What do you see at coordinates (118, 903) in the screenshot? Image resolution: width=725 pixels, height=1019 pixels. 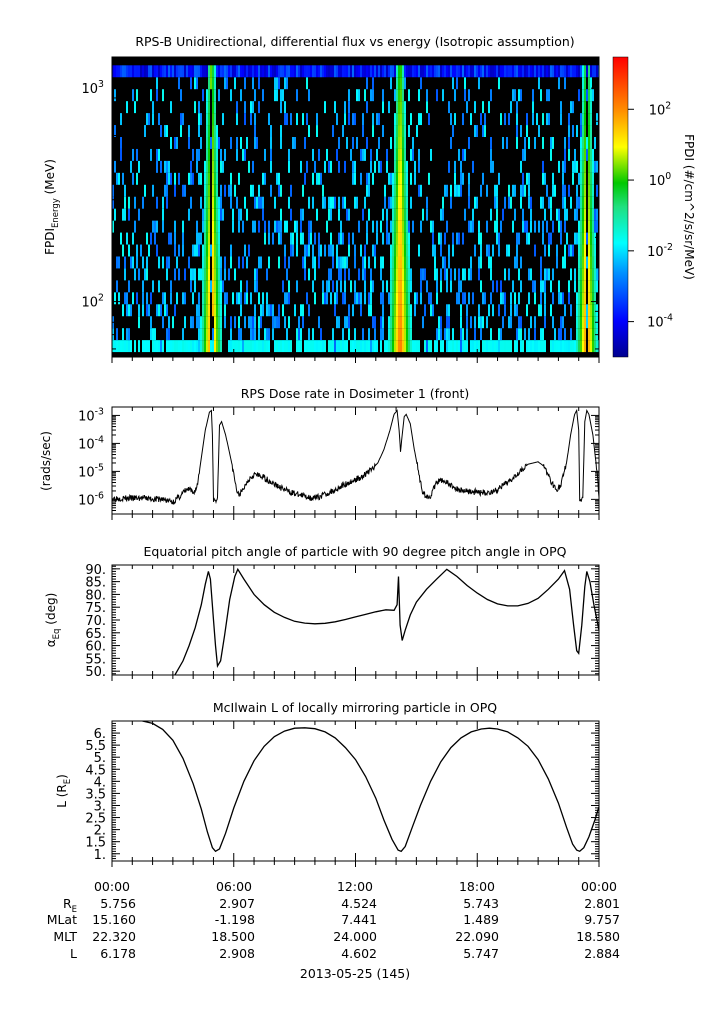 I see `ephemeris-value: 5.756` at bounding box center [118, 903].